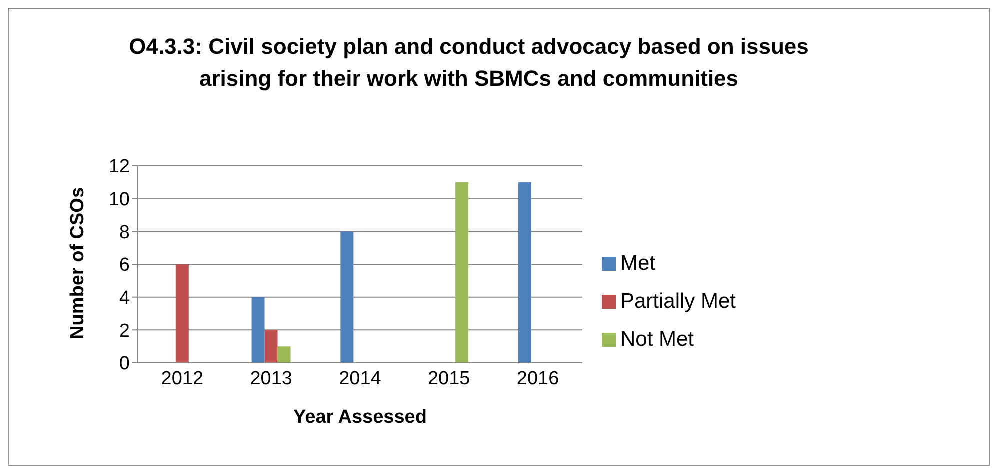 Image resolution: width=998 pixels, height=474 pixels. I want to click on legend-label: Partially Met, so click(678, 301).